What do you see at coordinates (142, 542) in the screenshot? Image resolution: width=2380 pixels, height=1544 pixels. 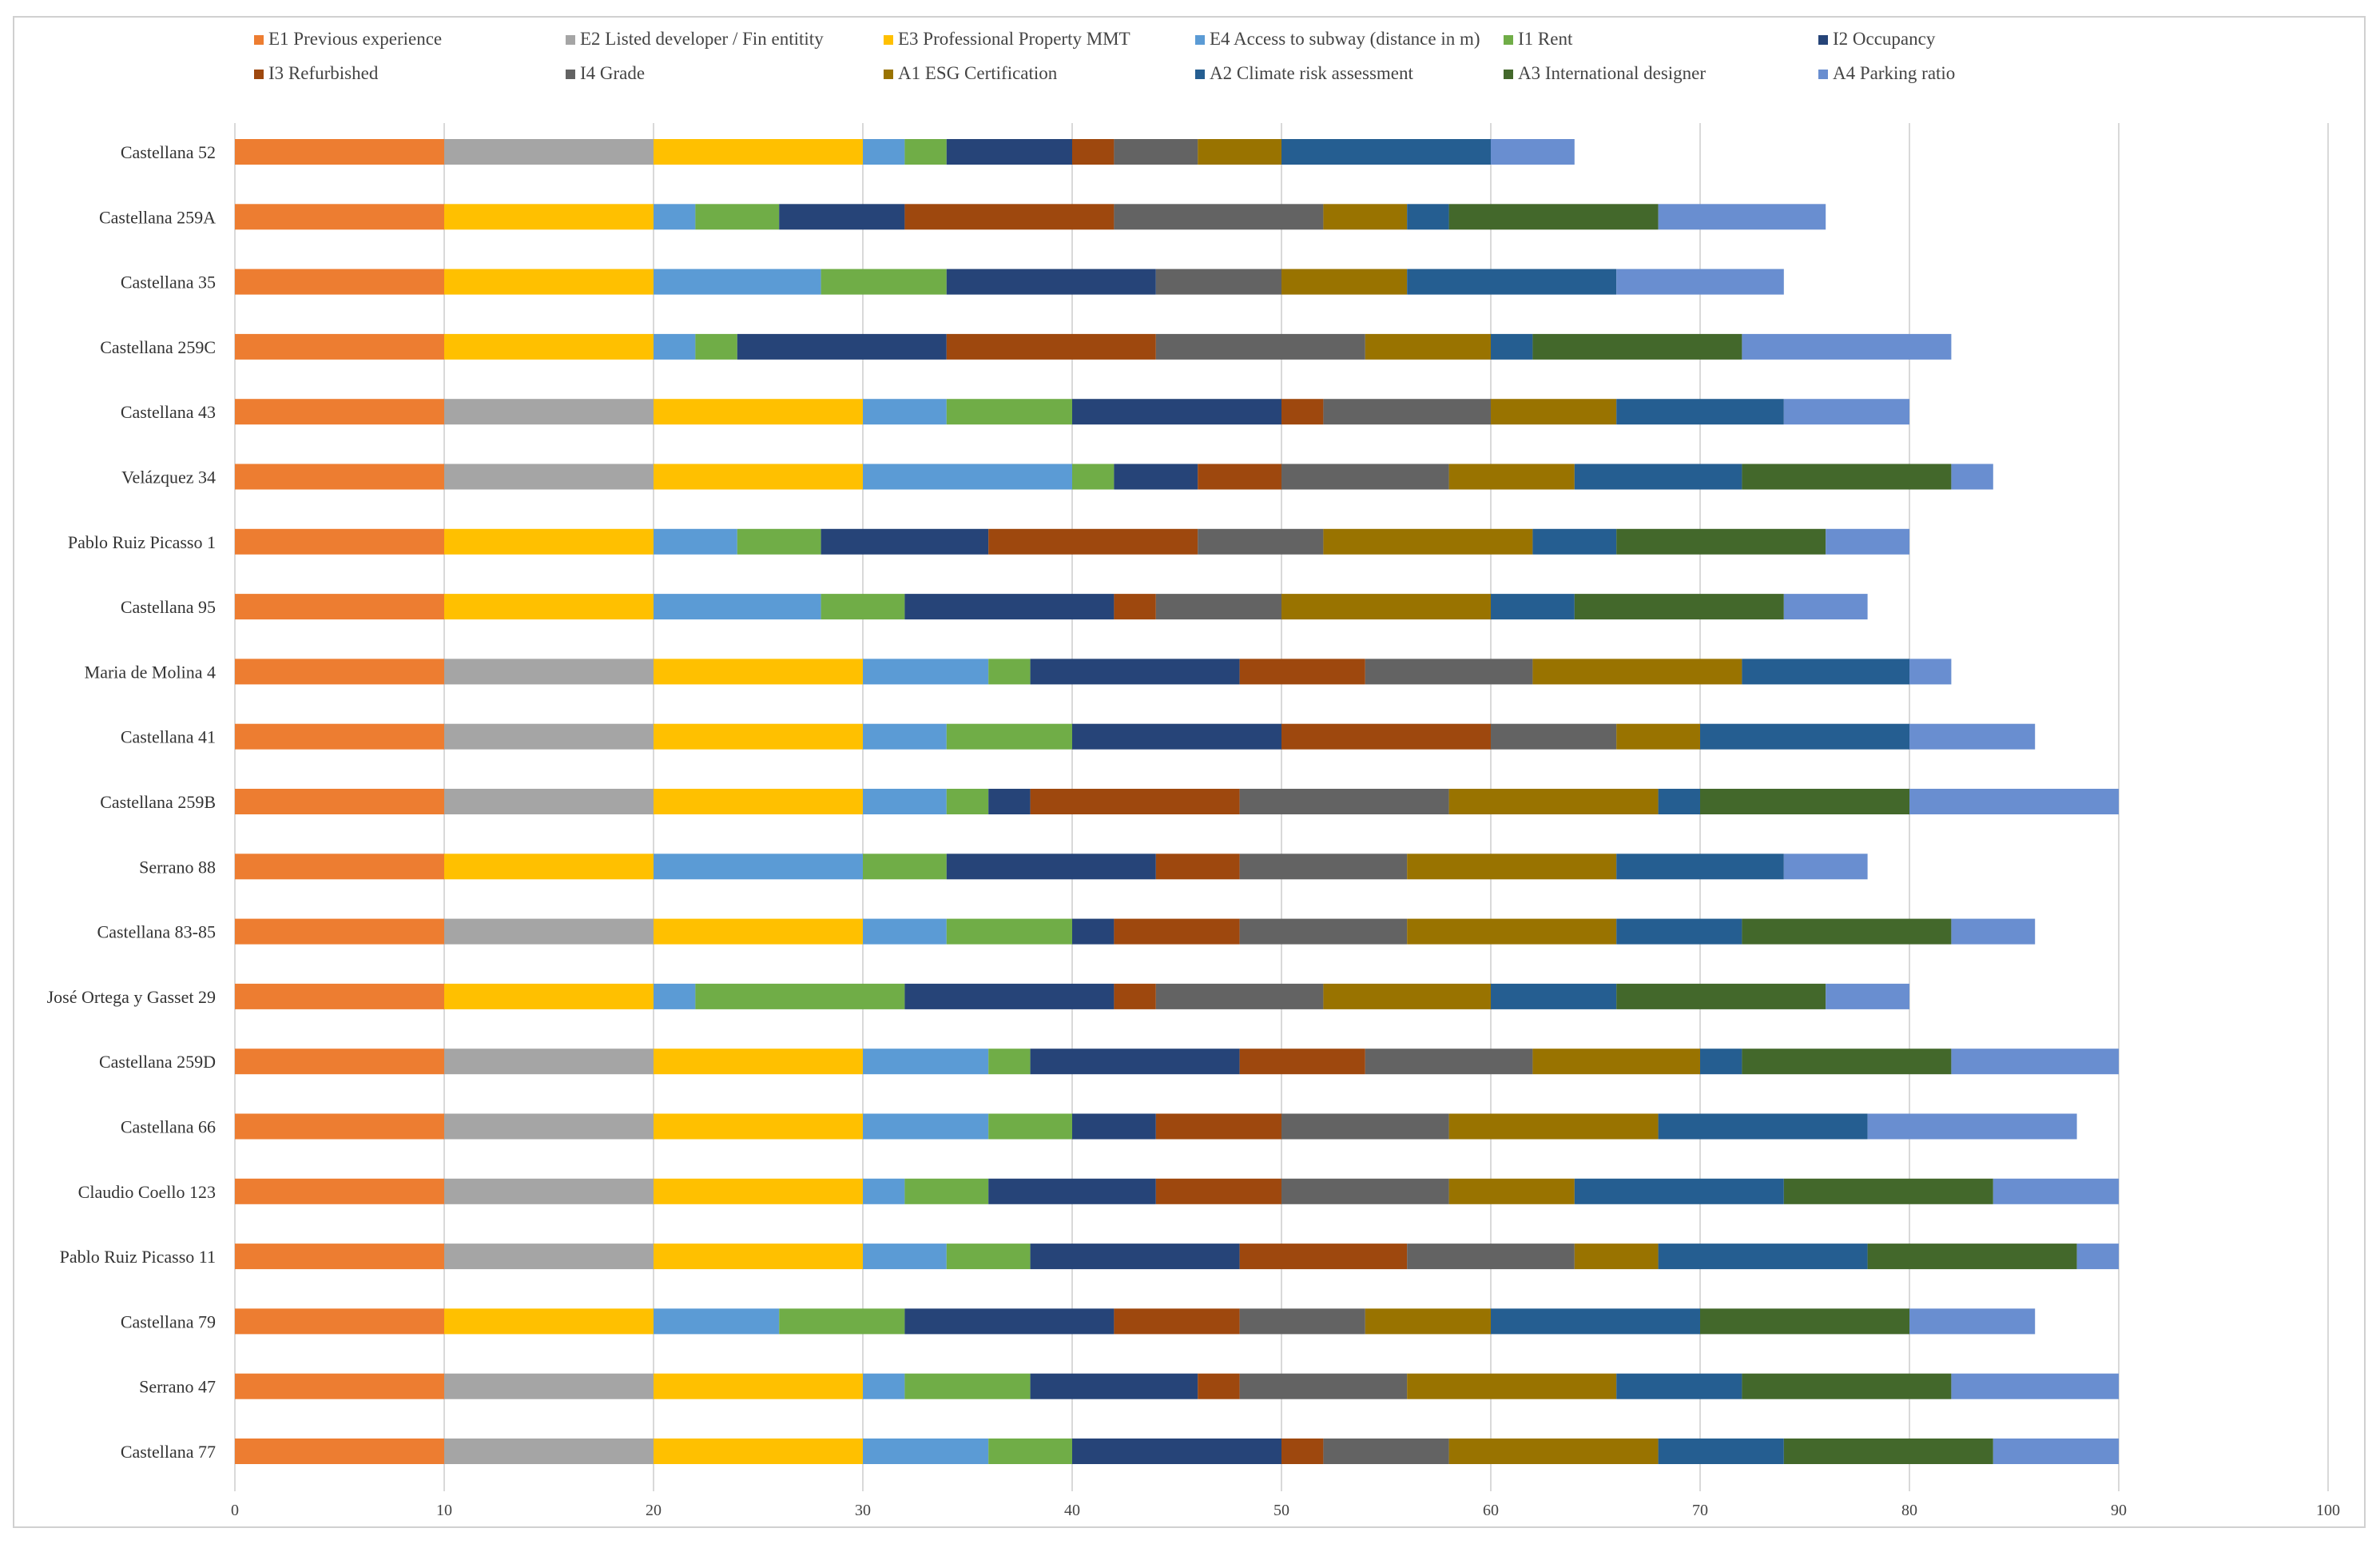 I see `category-label: Pablo Ruiz Picasso 1` at bounding box center [142, 542].